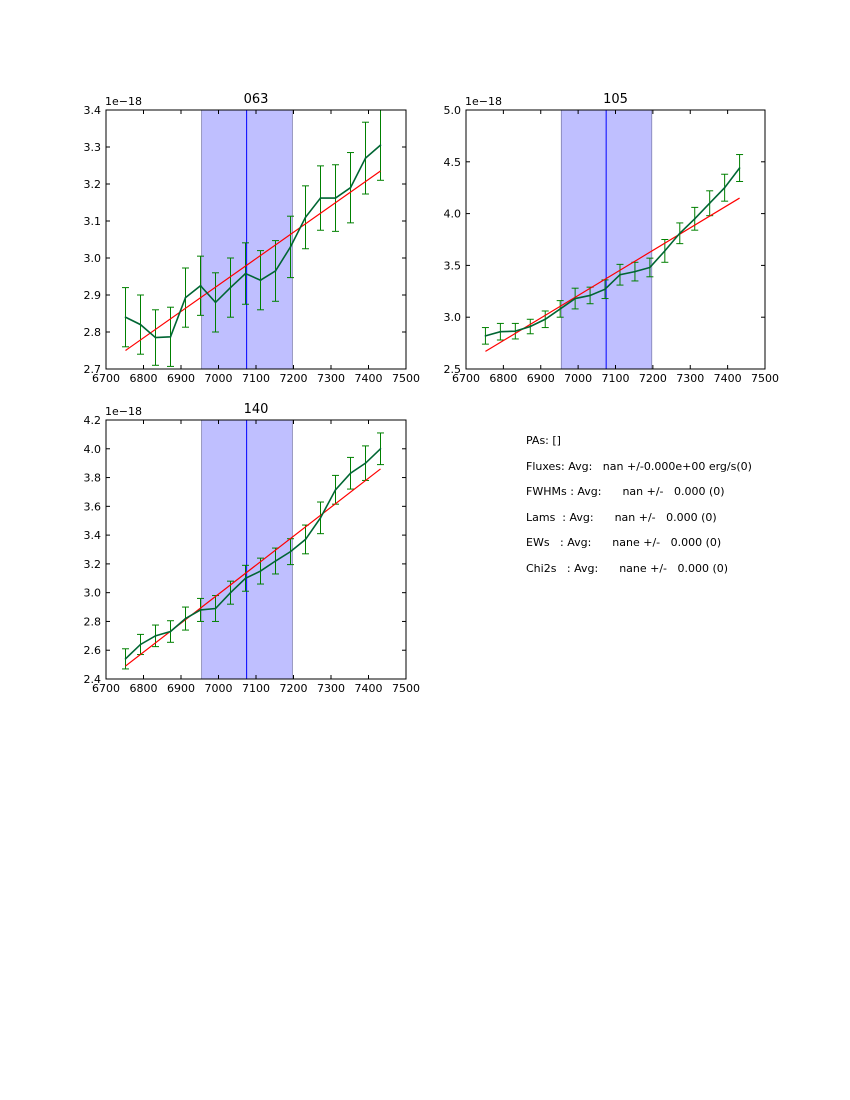  Describe the element at coordinates (453, 265) in the screenshot. I see `y-tick-label: 3.5` at that location.